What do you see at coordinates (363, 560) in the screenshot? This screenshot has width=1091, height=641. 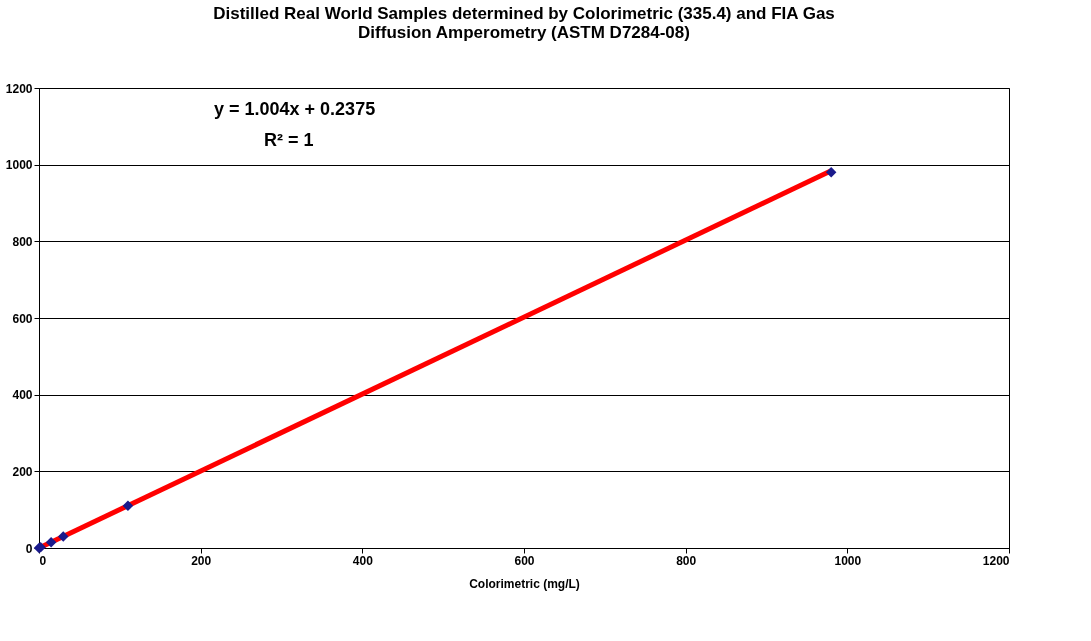 I see `x-tick-label: 400` at bounding box center [363, 560].